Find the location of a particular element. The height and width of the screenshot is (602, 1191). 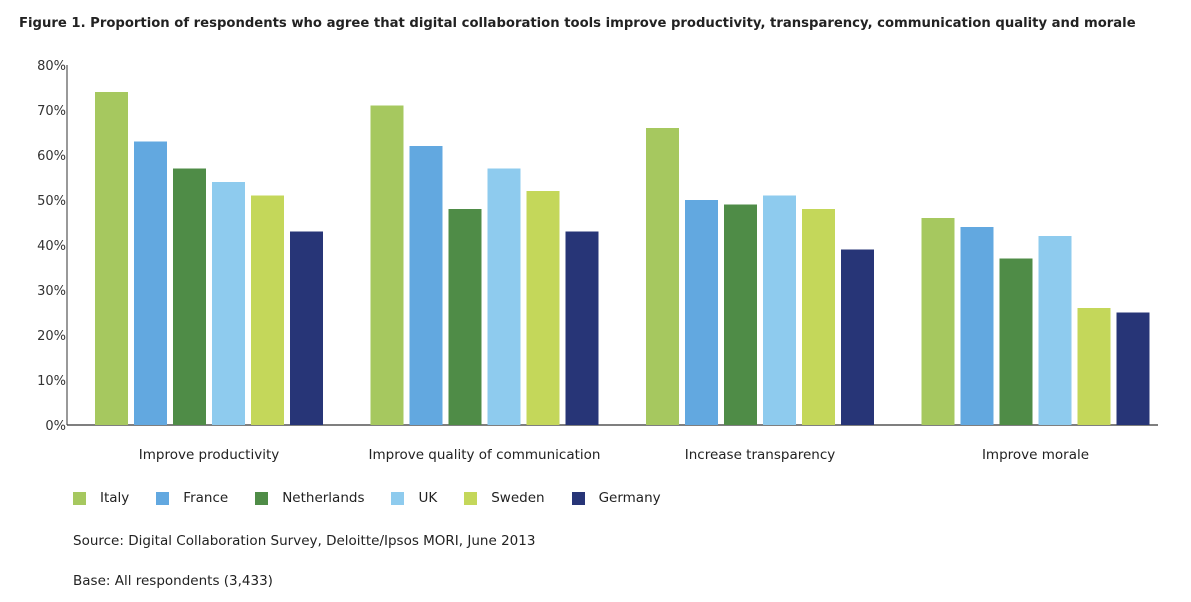

y-tick-label: 70% is located at coordinates (51, 111).